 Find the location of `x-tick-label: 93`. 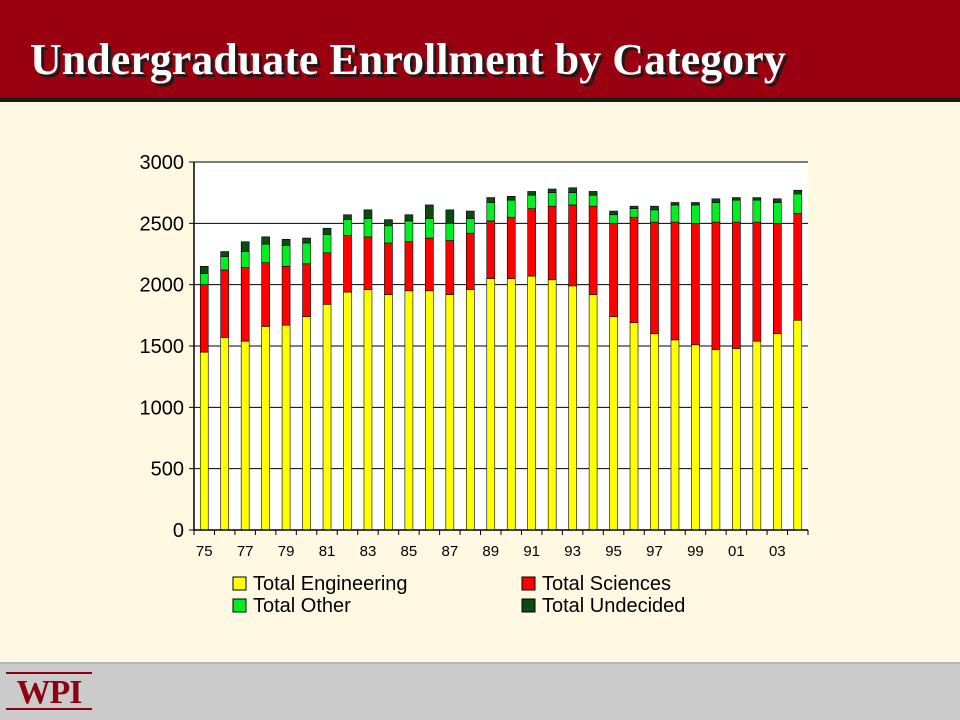

x-tick-label: 93 is located at coordinates (572, 551).